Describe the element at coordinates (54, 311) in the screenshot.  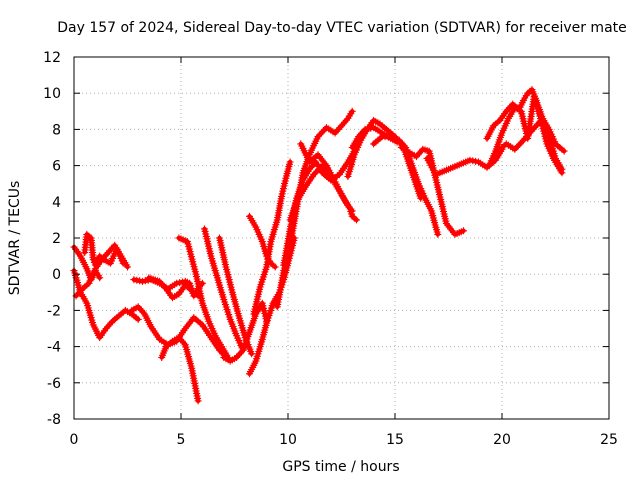
I see `y-tick-label: -2` at that location.